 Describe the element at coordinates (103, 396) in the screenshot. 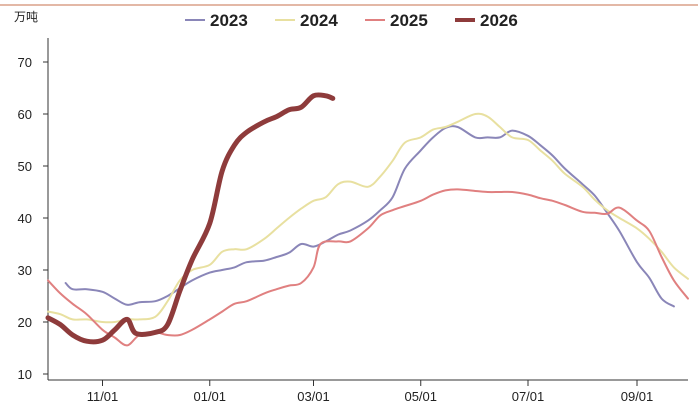

I see `x-tick-label: 11/01` at that location.